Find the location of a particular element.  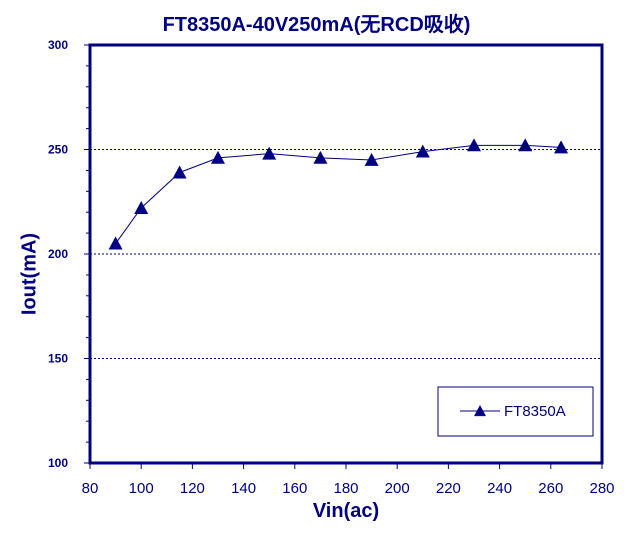

x-tick-label: 160 is located at coordinates (294, 488).